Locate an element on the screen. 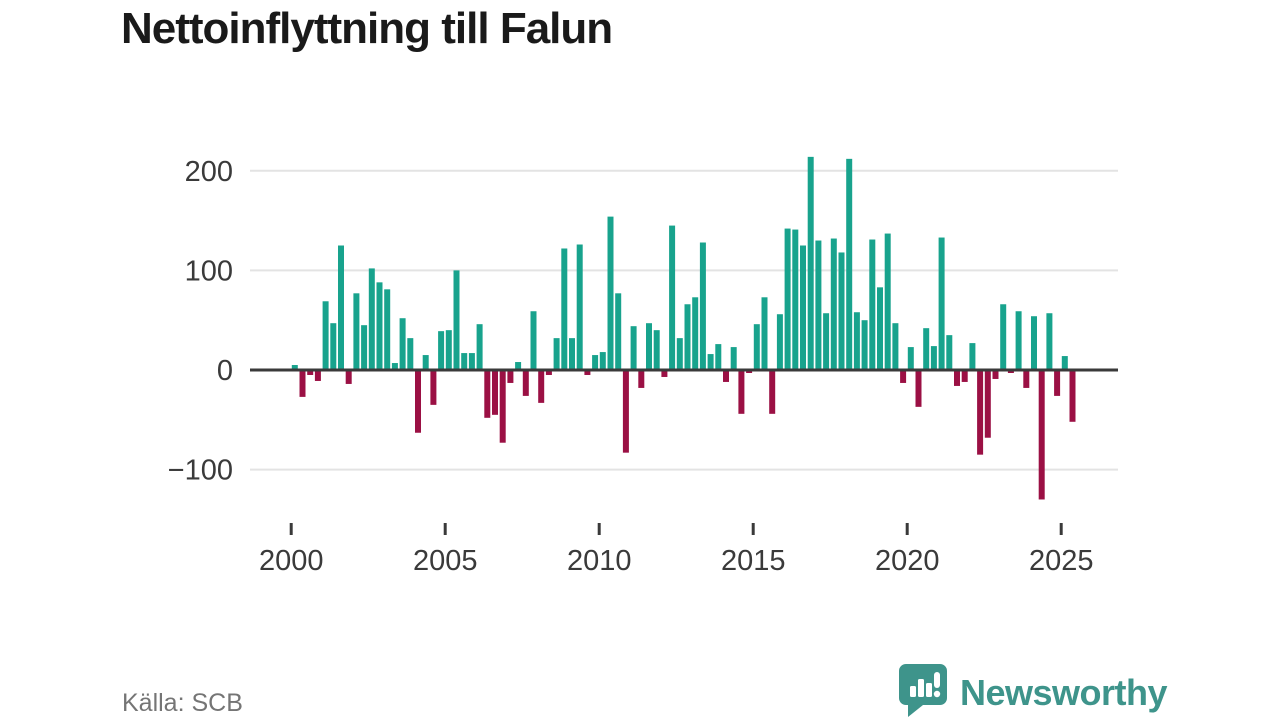 This screenshot has width=1280, height=724. newsworthy-logo: Newsworthy is located at coordinates (1032, 693).